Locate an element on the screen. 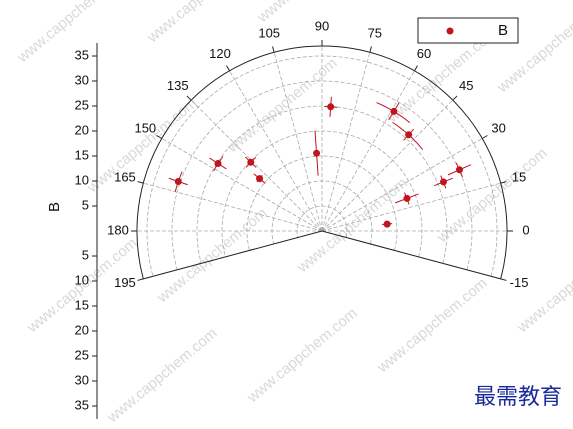  theta-tick-label: -15 is located at coordinates (519, 282).